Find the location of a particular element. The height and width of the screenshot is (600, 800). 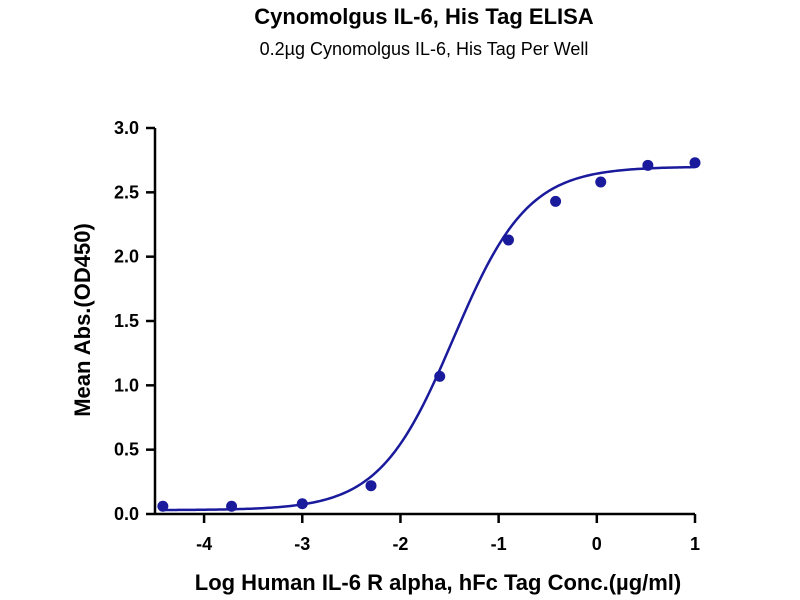

y-tick-label: 0.5 is located at coordinates (126, 450).